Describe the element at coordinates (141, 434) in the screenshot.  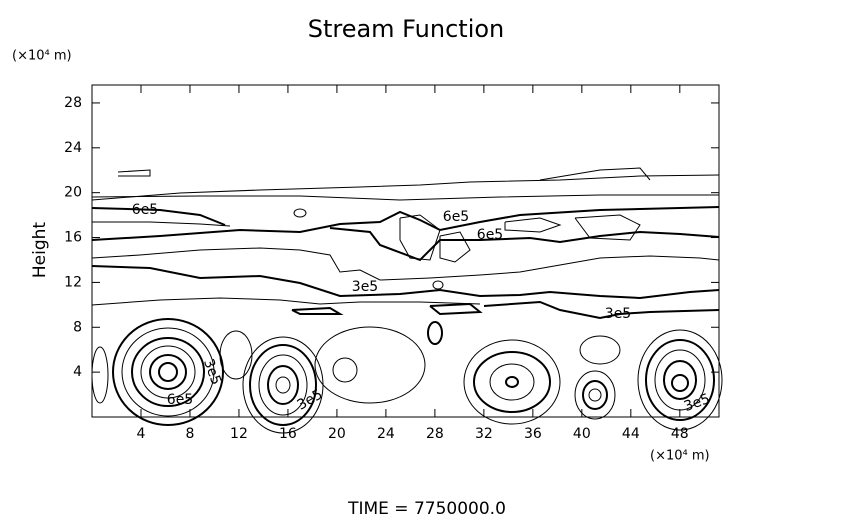
I see `x-tick-label: 4` at that location.